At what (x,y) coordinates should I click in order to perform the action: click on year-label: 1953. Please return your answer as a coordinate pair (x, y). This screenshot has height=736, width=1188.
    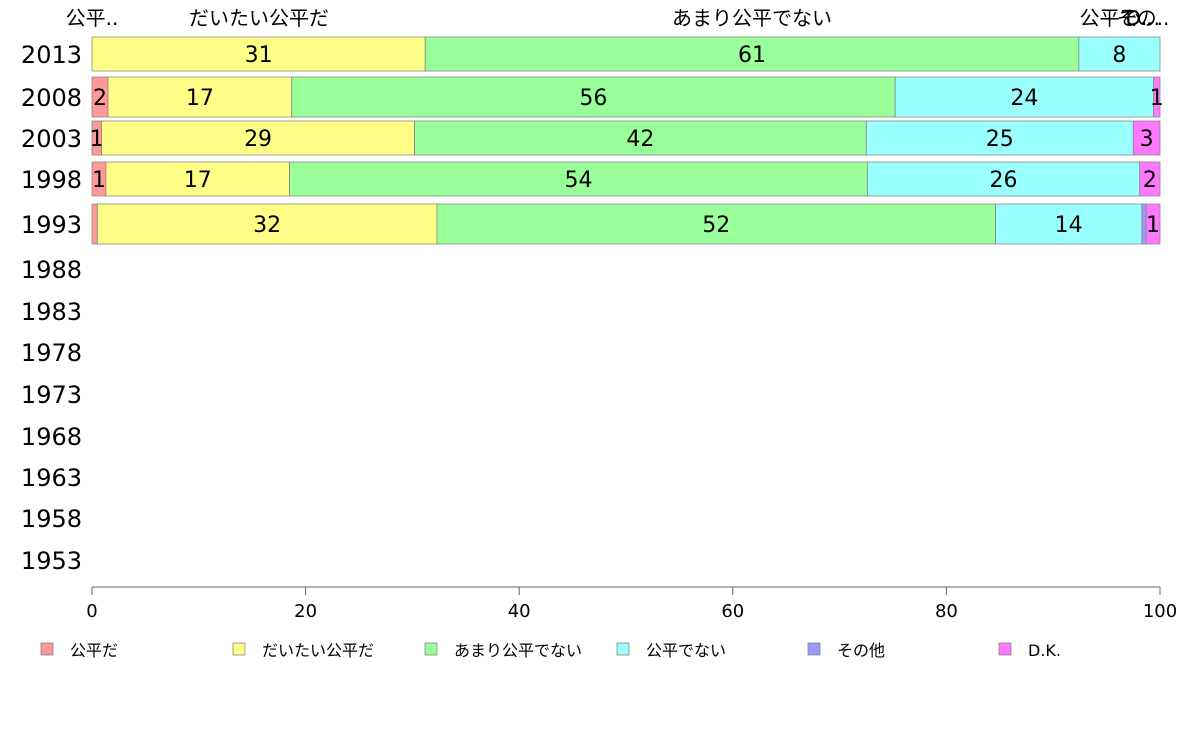
    Looking at the image, I should click on (51, 561).